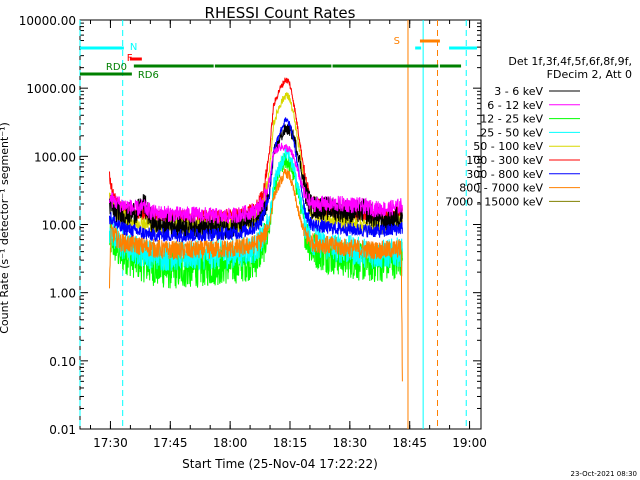 The height and width of the screenshot is (480, 640). I want to click on legend-label: 800 - 7000 keV, so click(501, 188).